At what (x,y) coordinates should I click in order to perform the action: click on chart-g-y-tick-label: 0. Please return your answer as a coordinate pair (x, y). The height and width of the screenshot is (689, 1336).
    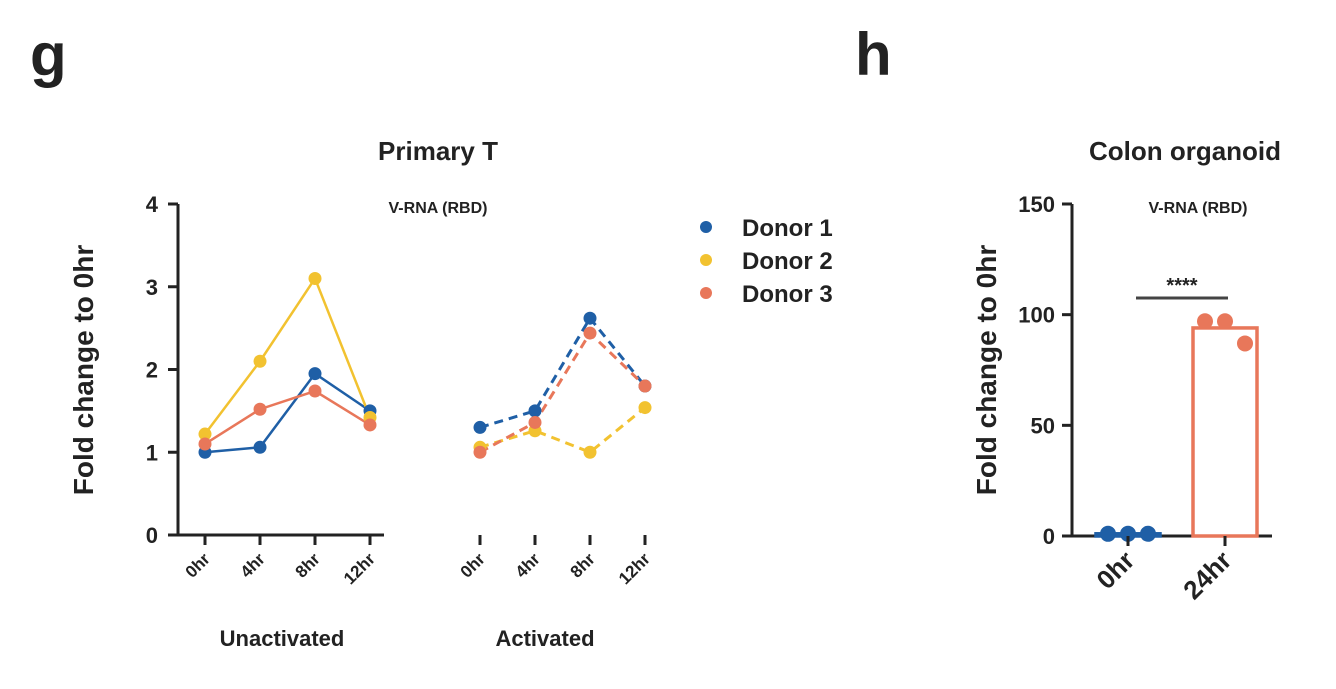
    Looking at the image, I should click on (152, 535).